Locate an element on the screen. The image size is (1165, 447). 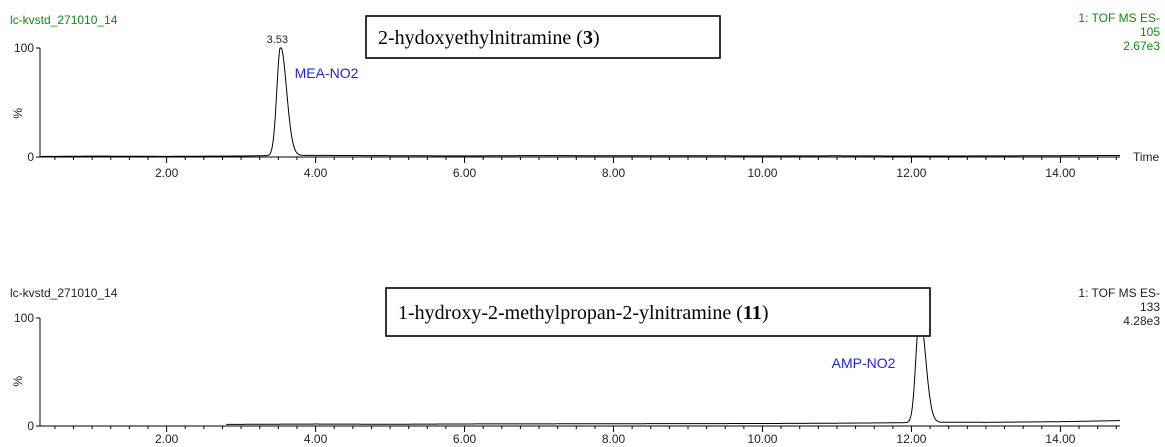
peak-compound-name: AMP-NO2 is located at coordinates (864, 363).